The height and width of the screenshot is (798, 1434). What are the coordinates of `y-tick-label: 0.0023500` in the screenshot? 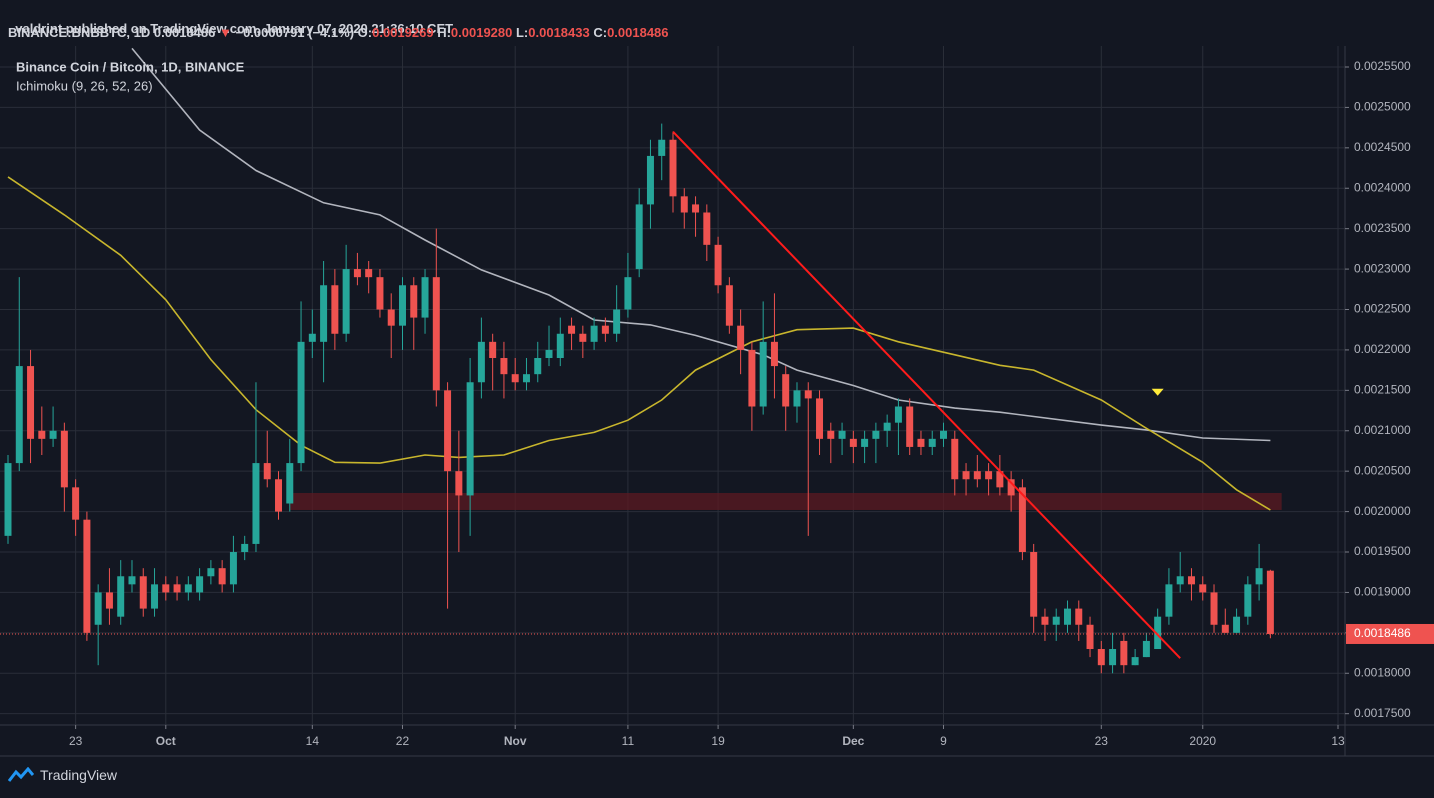 It's located at (1382, 228).